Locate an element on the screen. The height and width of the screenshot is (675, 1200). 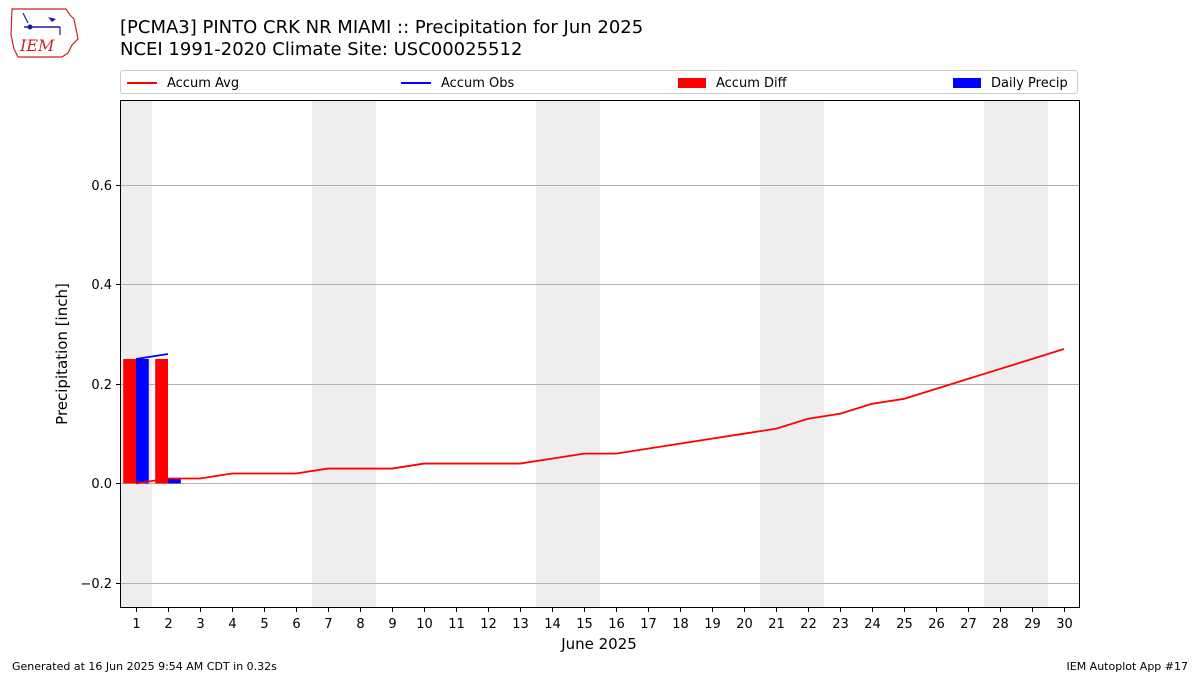
bars is located at coordinates (152, 421).